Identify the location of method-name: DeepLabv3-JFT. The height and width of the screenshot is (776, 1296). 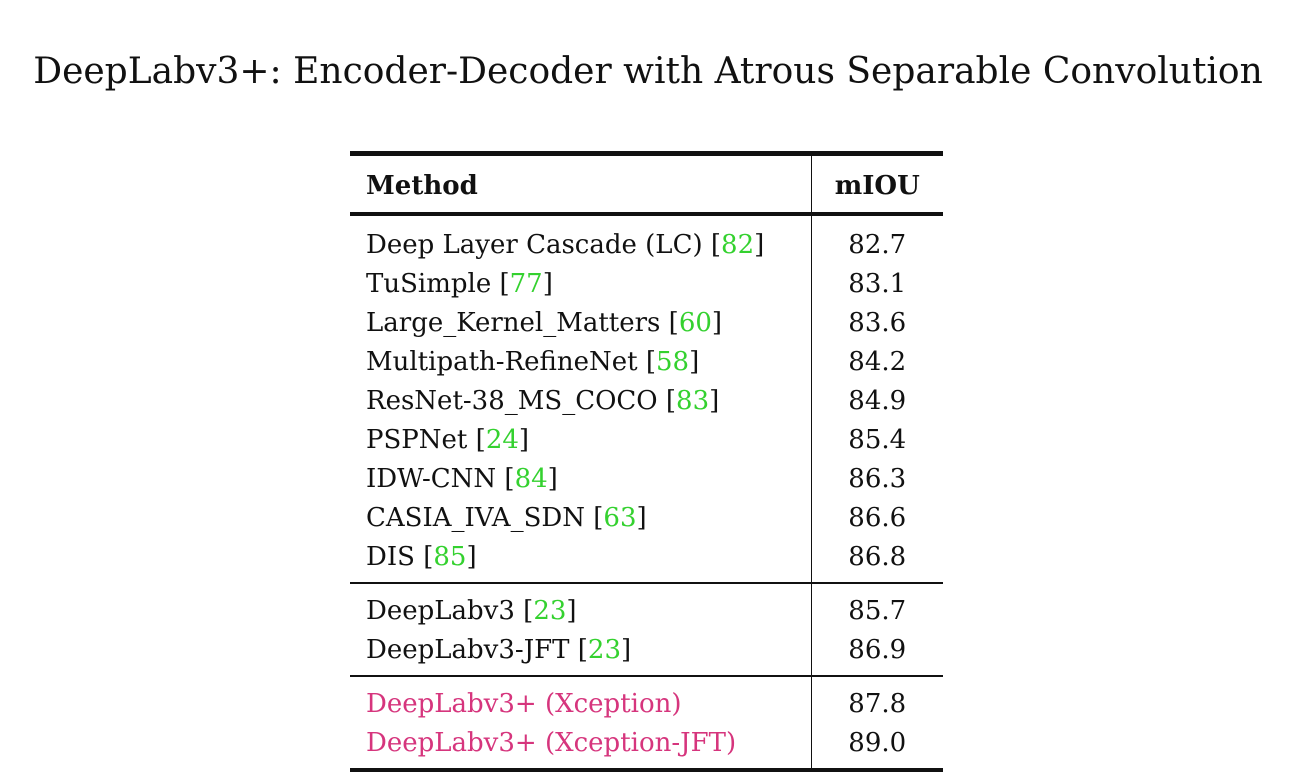
(468, 650).